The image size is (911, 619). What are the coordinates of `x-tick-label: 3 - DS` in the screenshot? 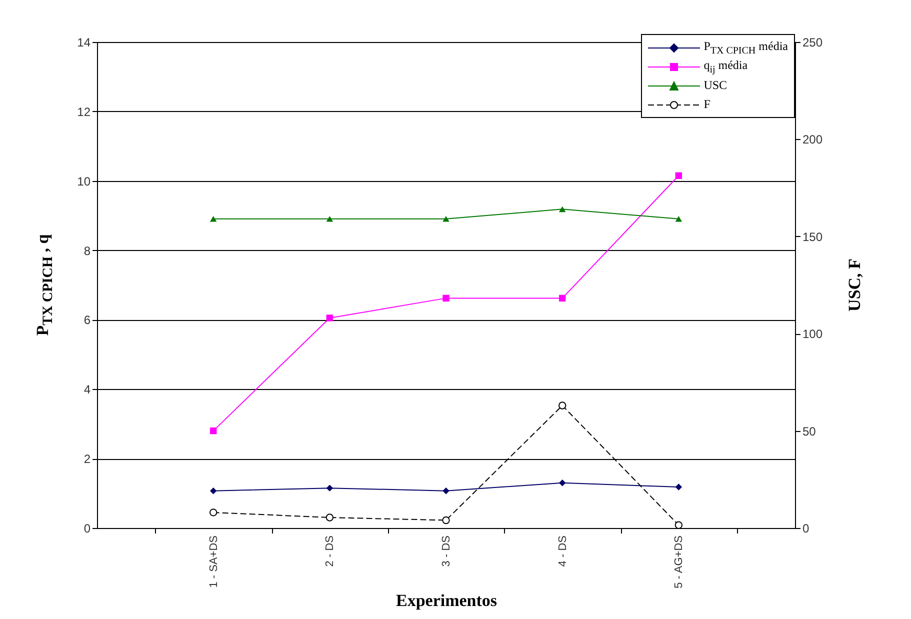 It's located at (446, 551).